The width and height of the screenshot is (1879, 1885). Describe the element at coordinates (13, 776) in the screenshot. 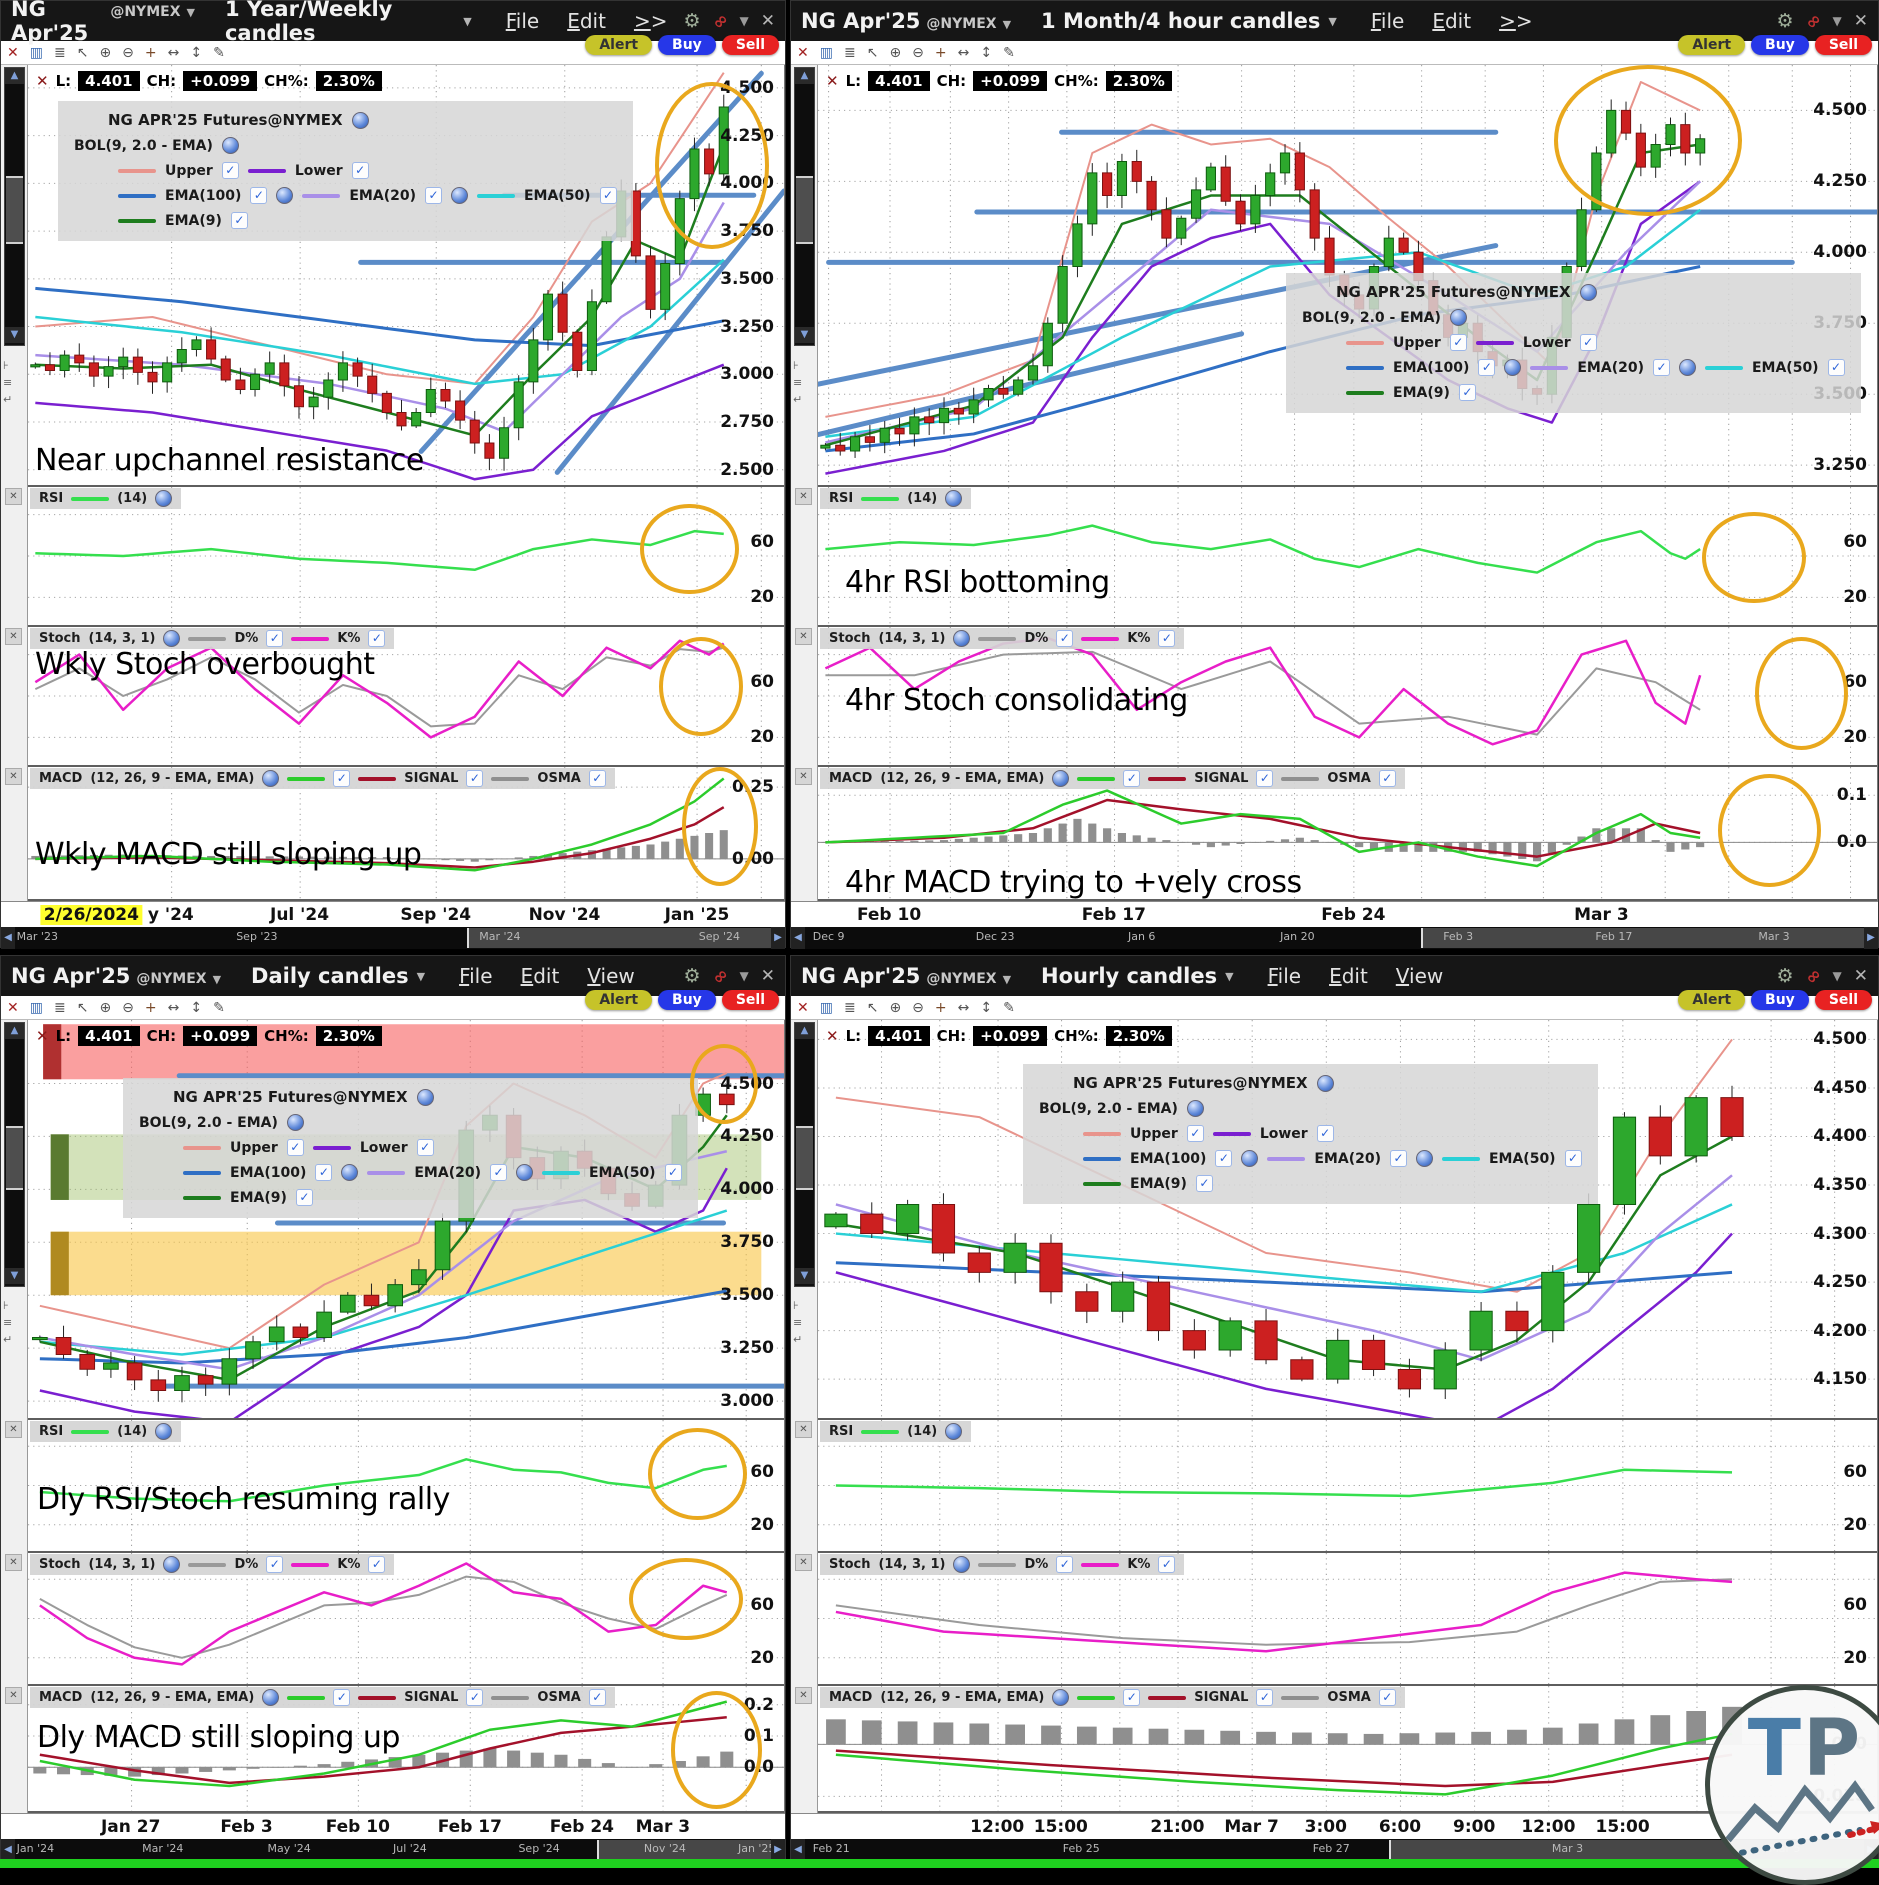

I see `macd-close-icon: ✕` at that location.